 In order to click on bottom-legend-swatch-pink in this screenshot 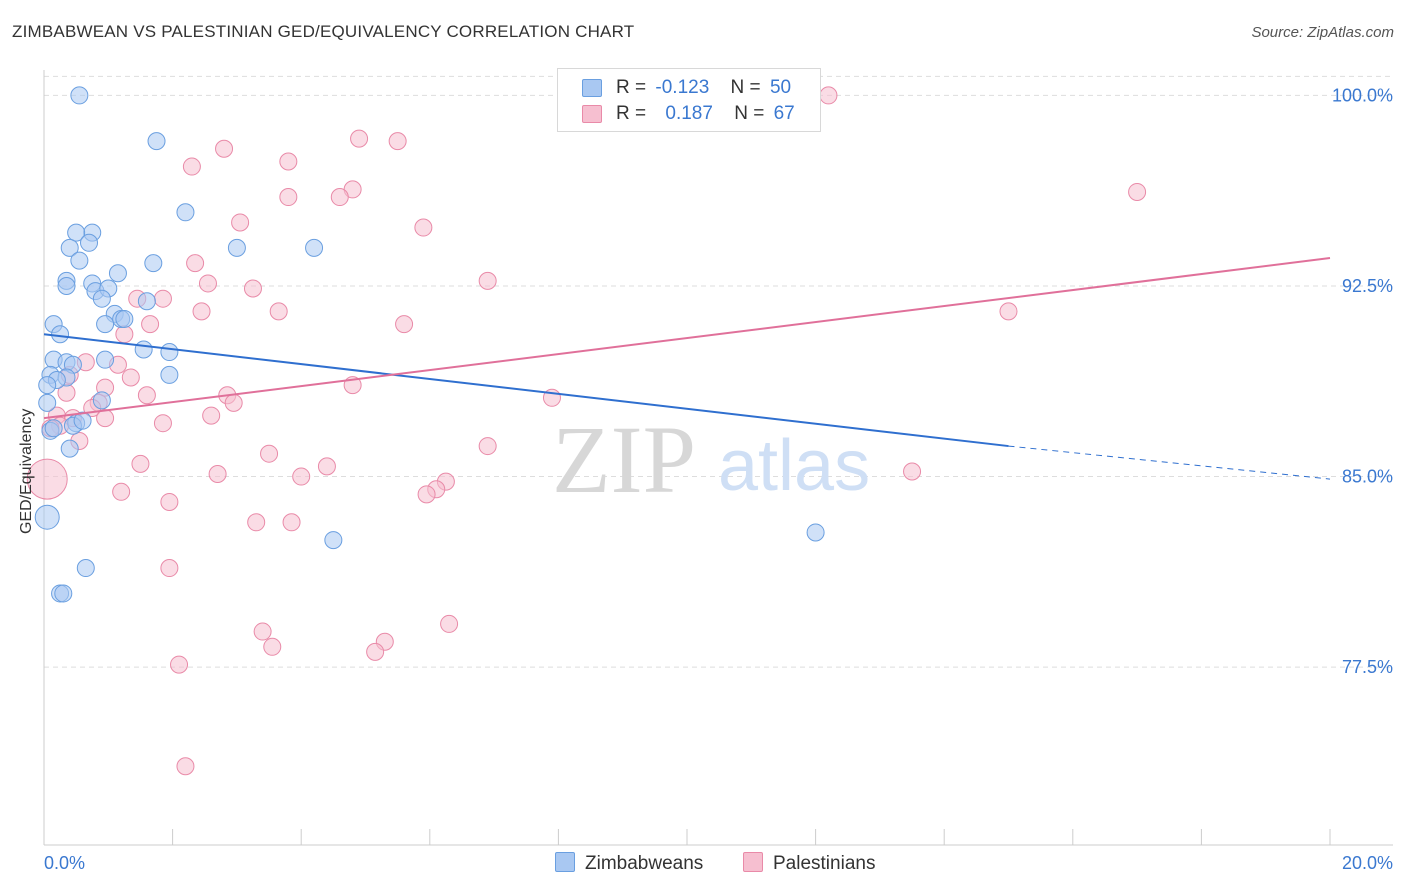, I will do `click(753, 862)`.